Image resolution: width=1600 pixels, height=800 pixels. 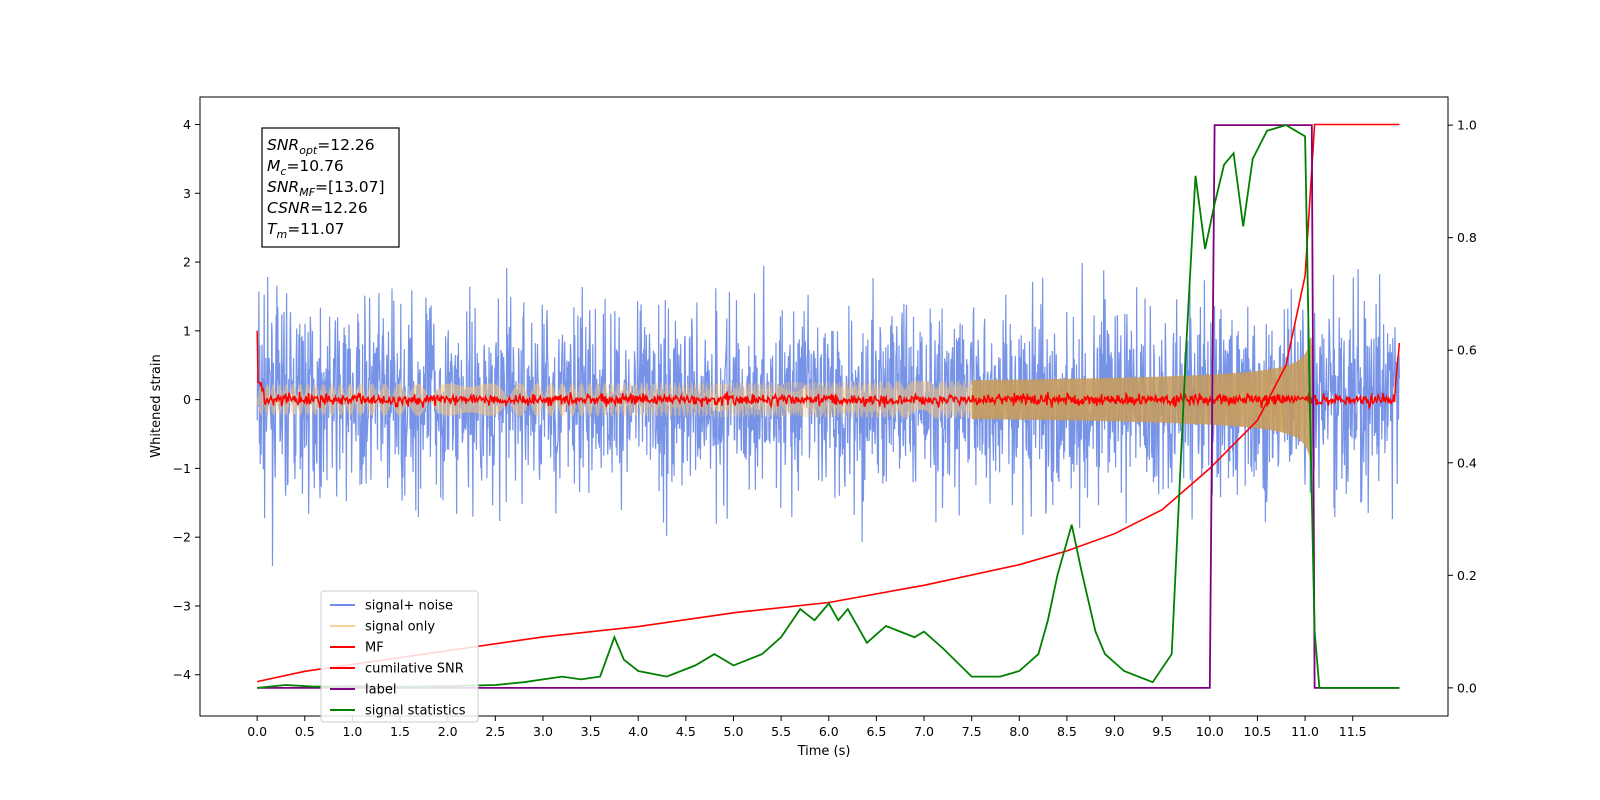 What do you see at coordinates (1467, 575) in the screenshot?
I see `y-tick-label-right: 0.2` at bounding box center [1467, 575].